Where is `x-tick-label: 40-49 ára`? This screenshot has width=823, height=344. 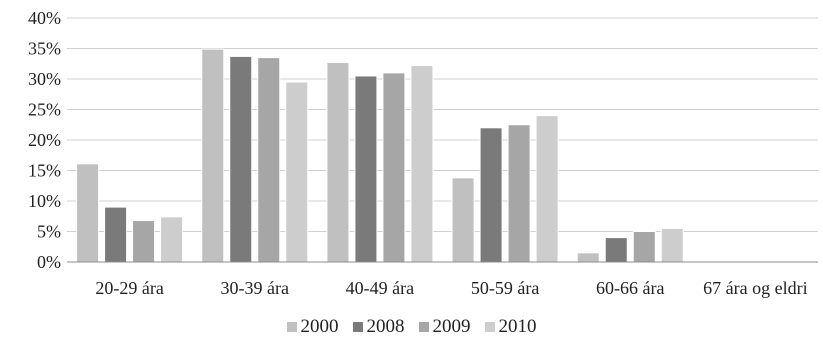 x-tick-label: 40-49 ára is located at coordinates (380, 288).